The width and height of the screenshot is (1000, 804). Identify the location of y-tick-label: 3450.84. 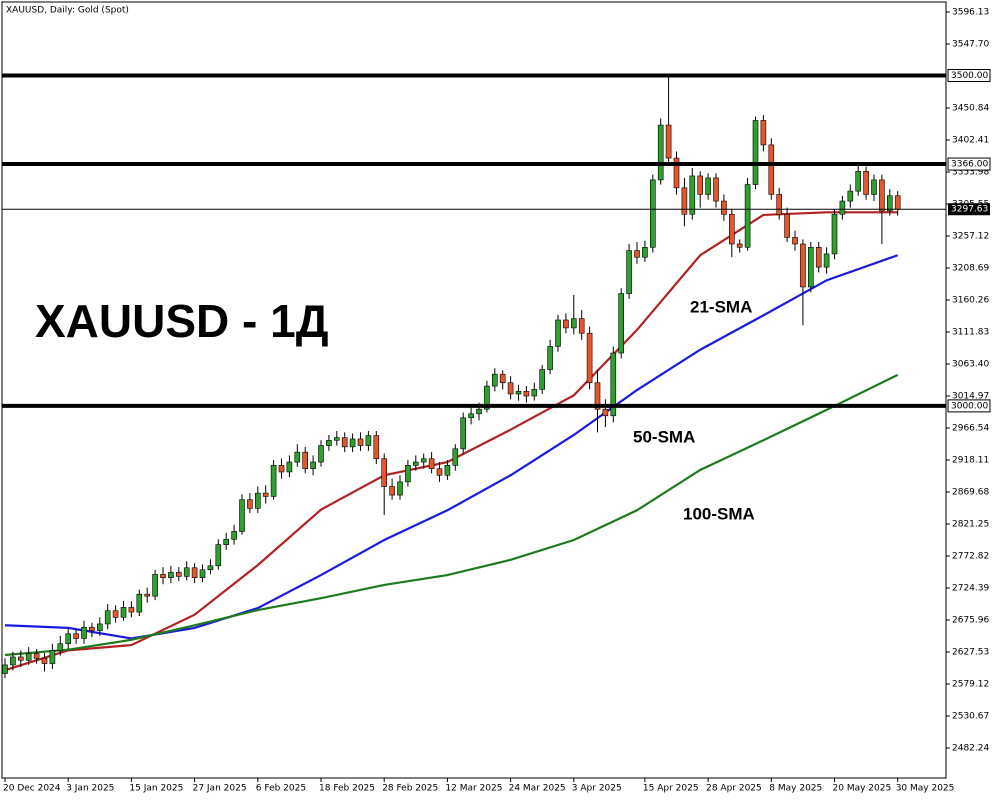
(970, 108).